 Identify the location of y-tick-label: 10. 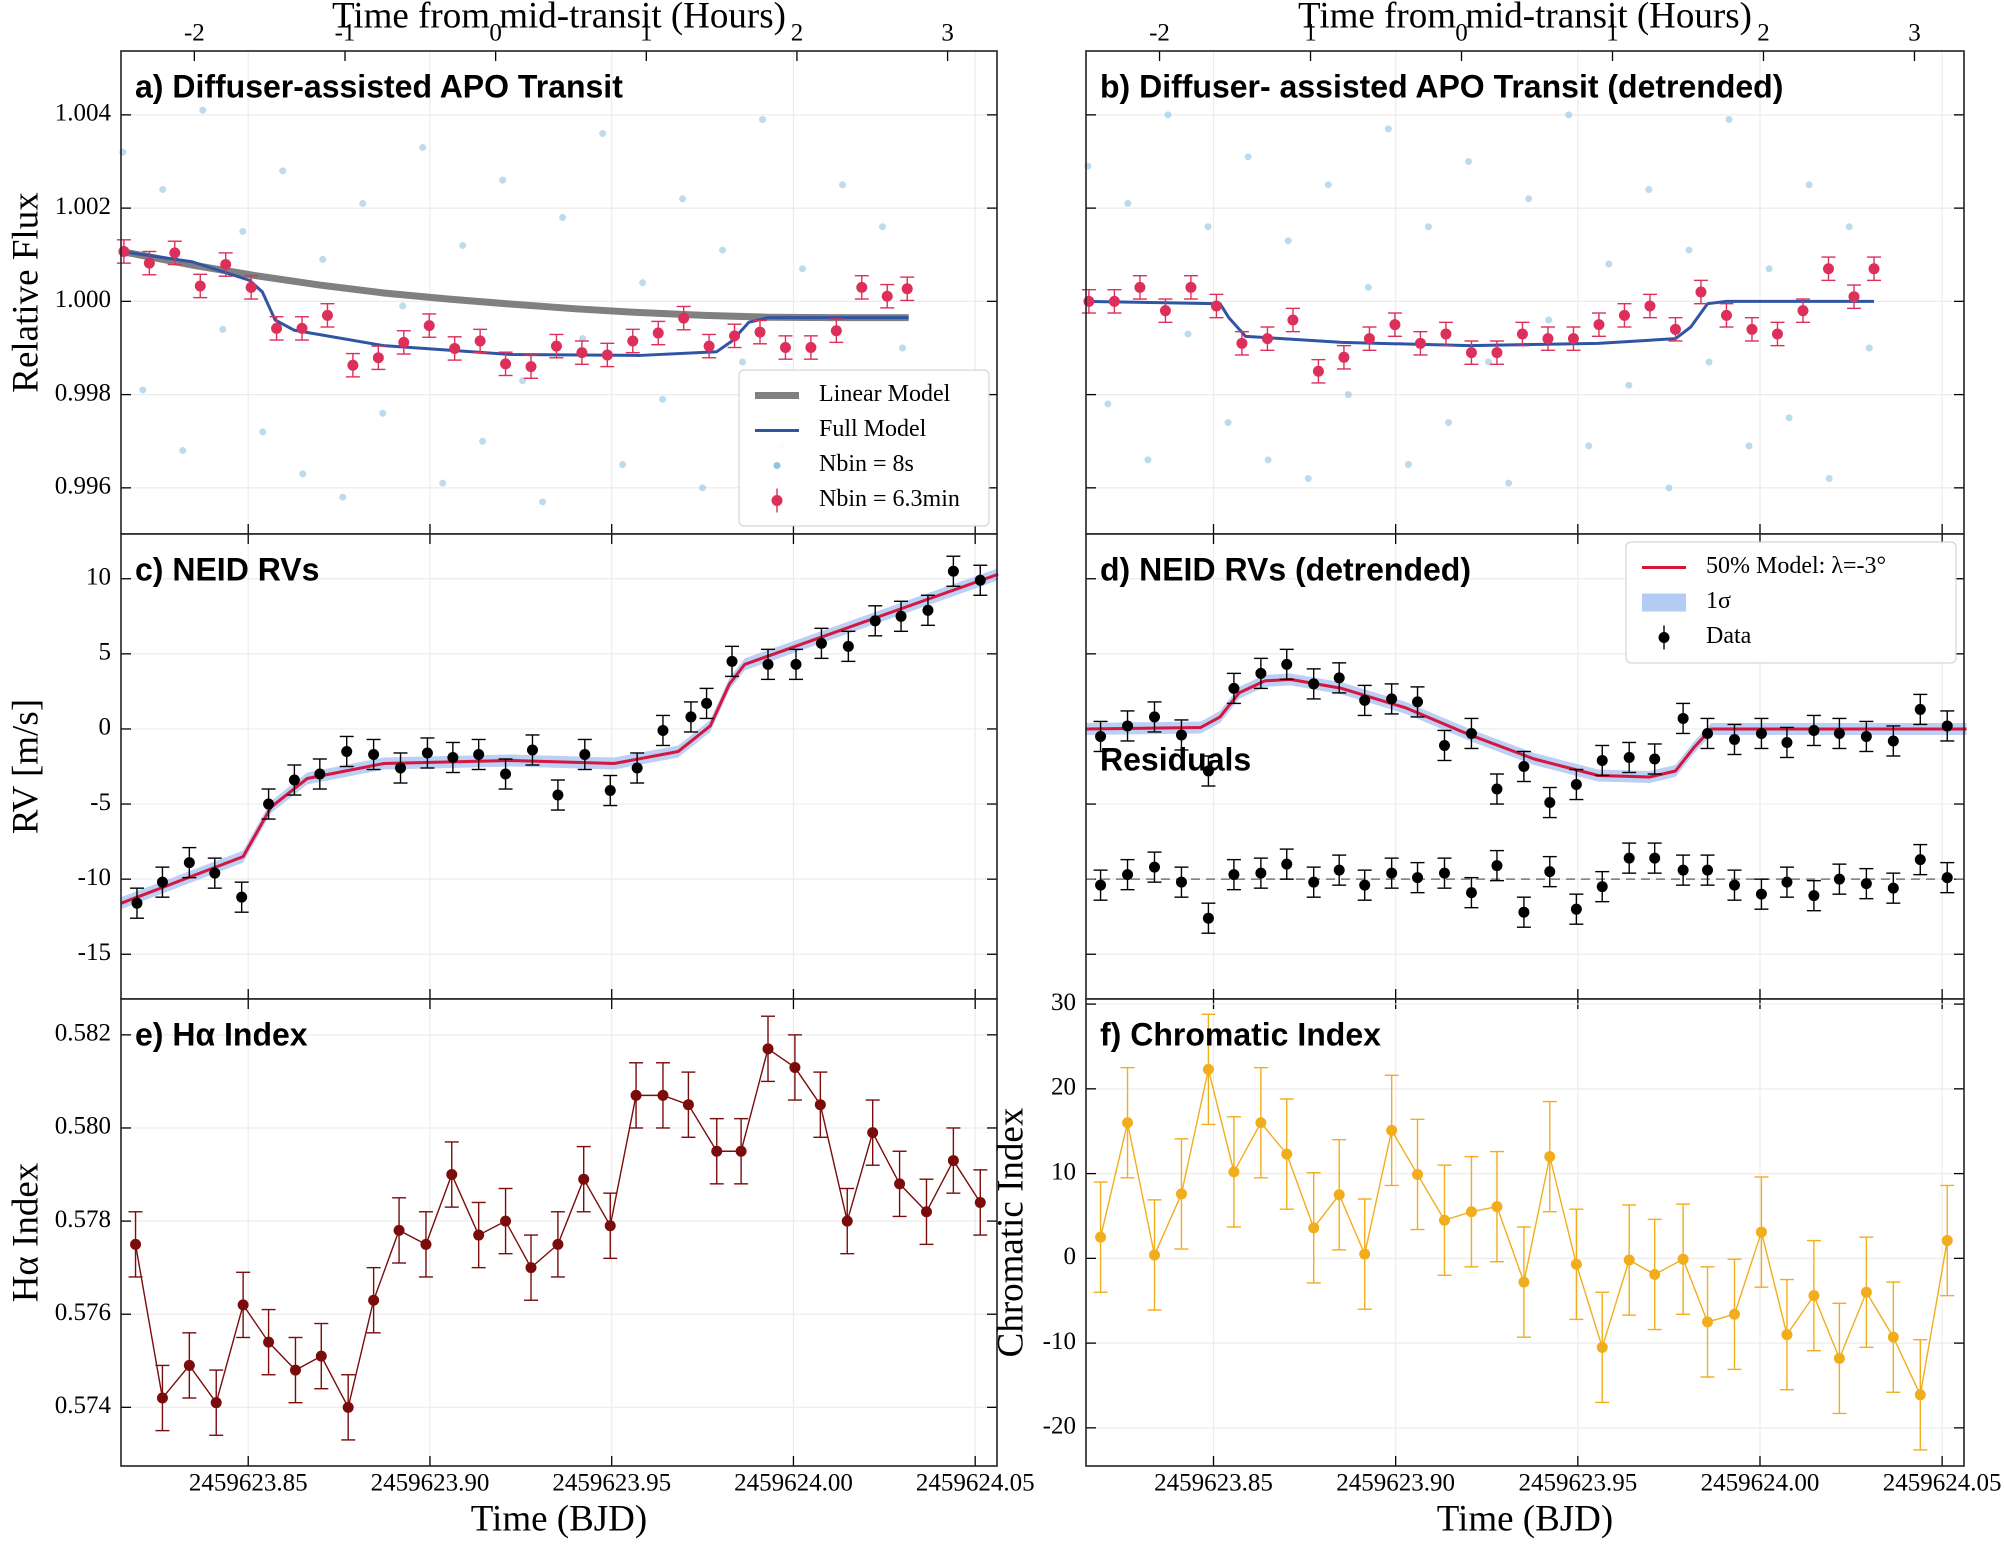
(98, 576).